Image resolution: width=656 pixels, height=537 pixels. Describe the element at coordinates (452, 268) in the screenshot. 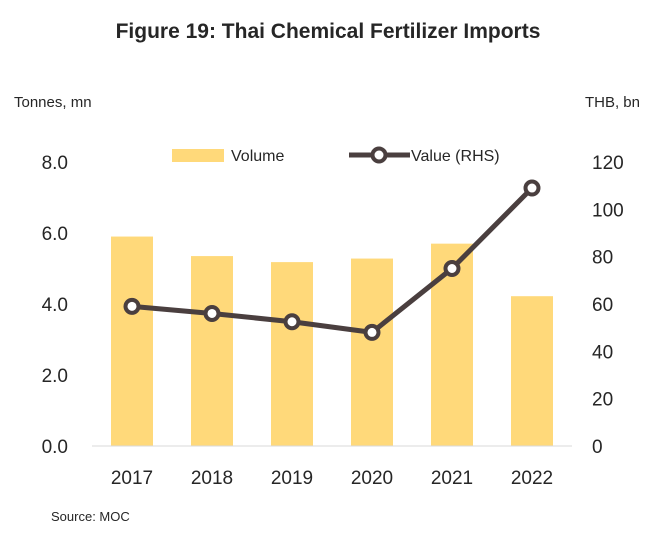

I see `value-point-2021` at that location.